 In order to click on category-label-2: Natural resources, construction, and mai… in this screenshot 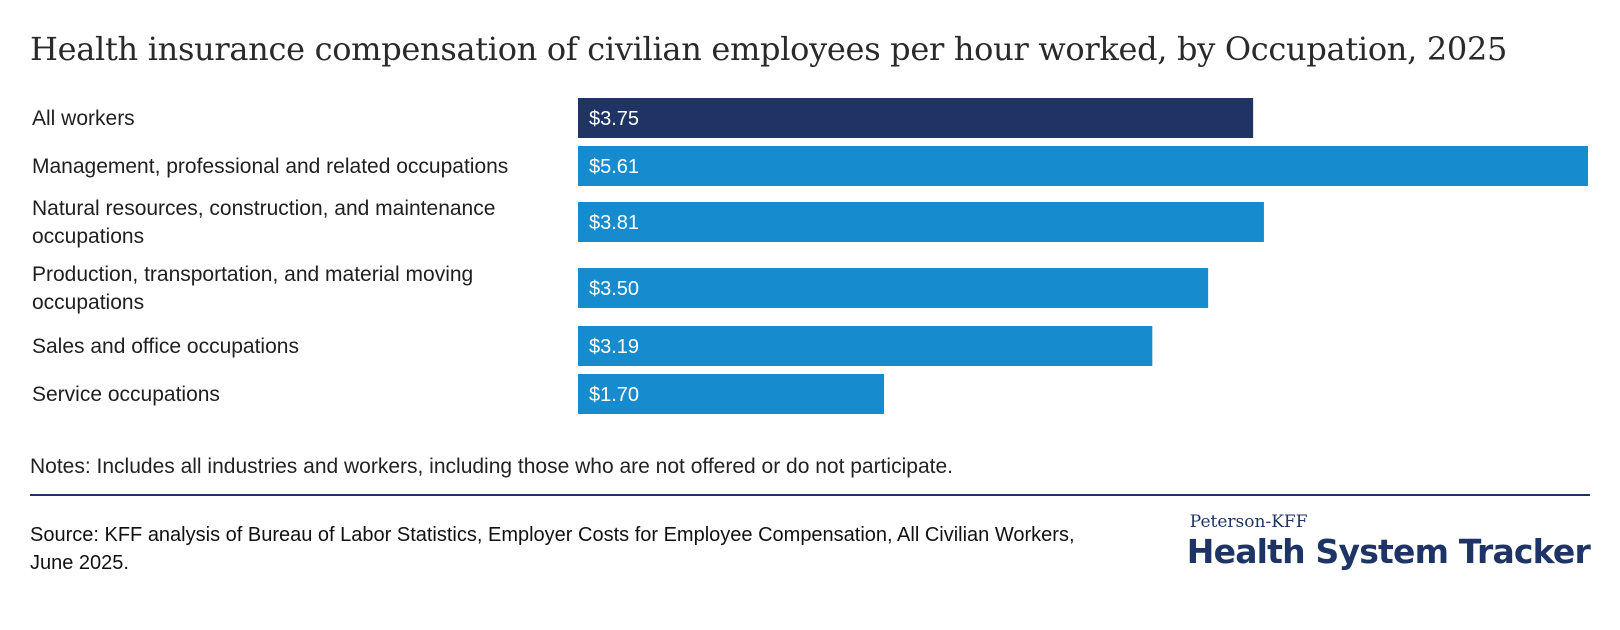, I will do `click(263, 222)`.